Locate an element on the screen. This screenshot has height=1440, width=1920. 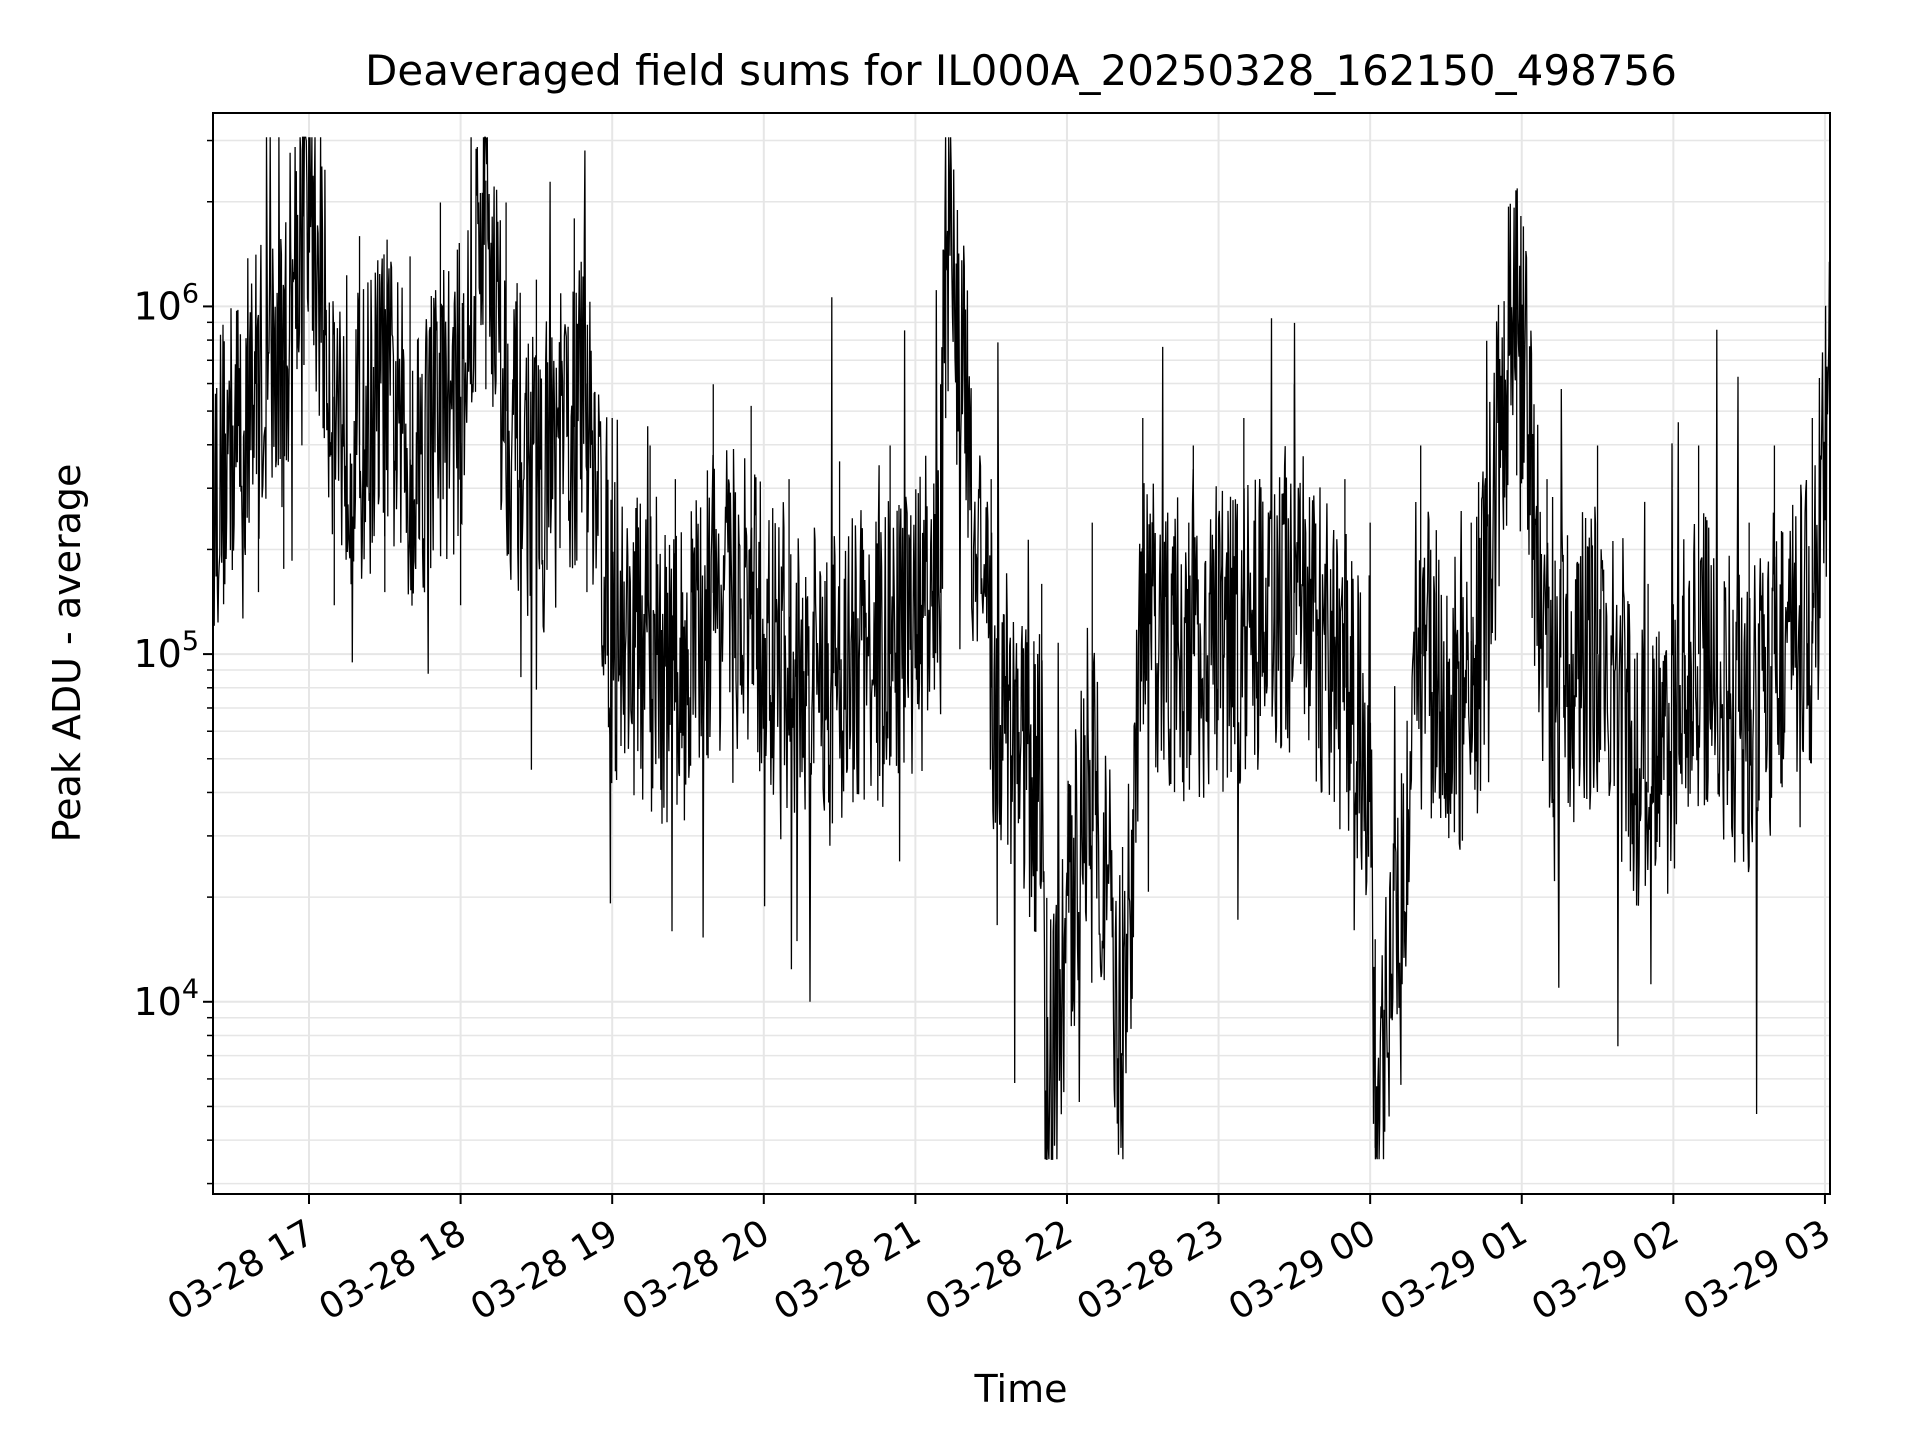
y-tick-label: 105 is located at coordinates (166, 651).